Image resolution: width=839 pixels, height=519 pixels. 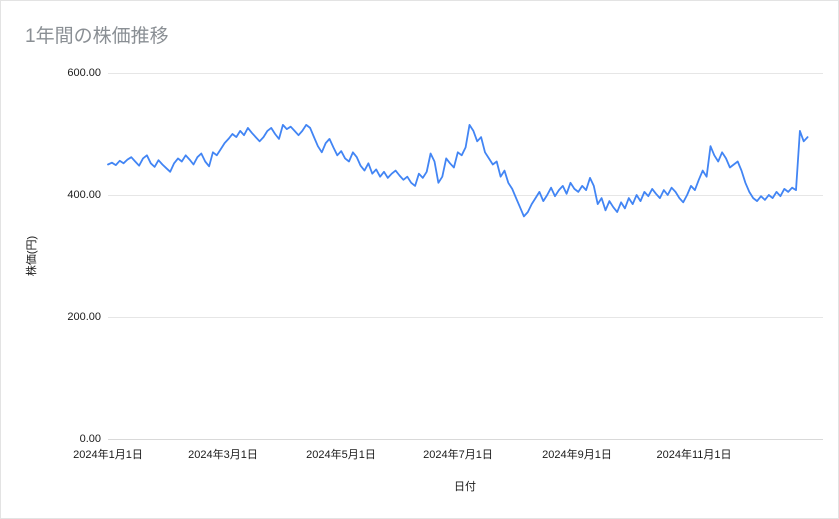 What do you see at coordinates (458, 455) in the screenshot?
I see `x-tick-label: 2024年7月1日` at bounding box center [458, 455].